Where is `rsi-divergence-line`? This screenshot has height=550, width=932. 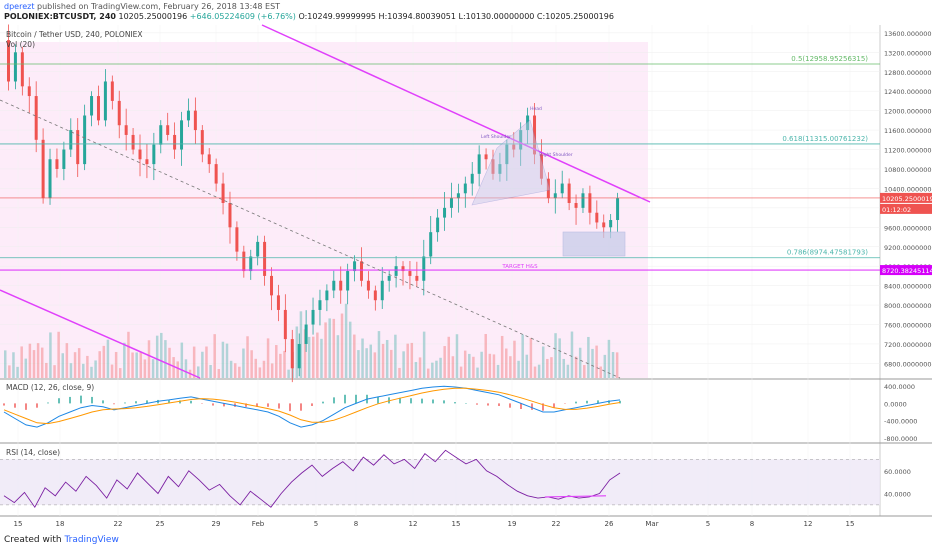
rsi-divergence-line is located at coordinates (575, 496).